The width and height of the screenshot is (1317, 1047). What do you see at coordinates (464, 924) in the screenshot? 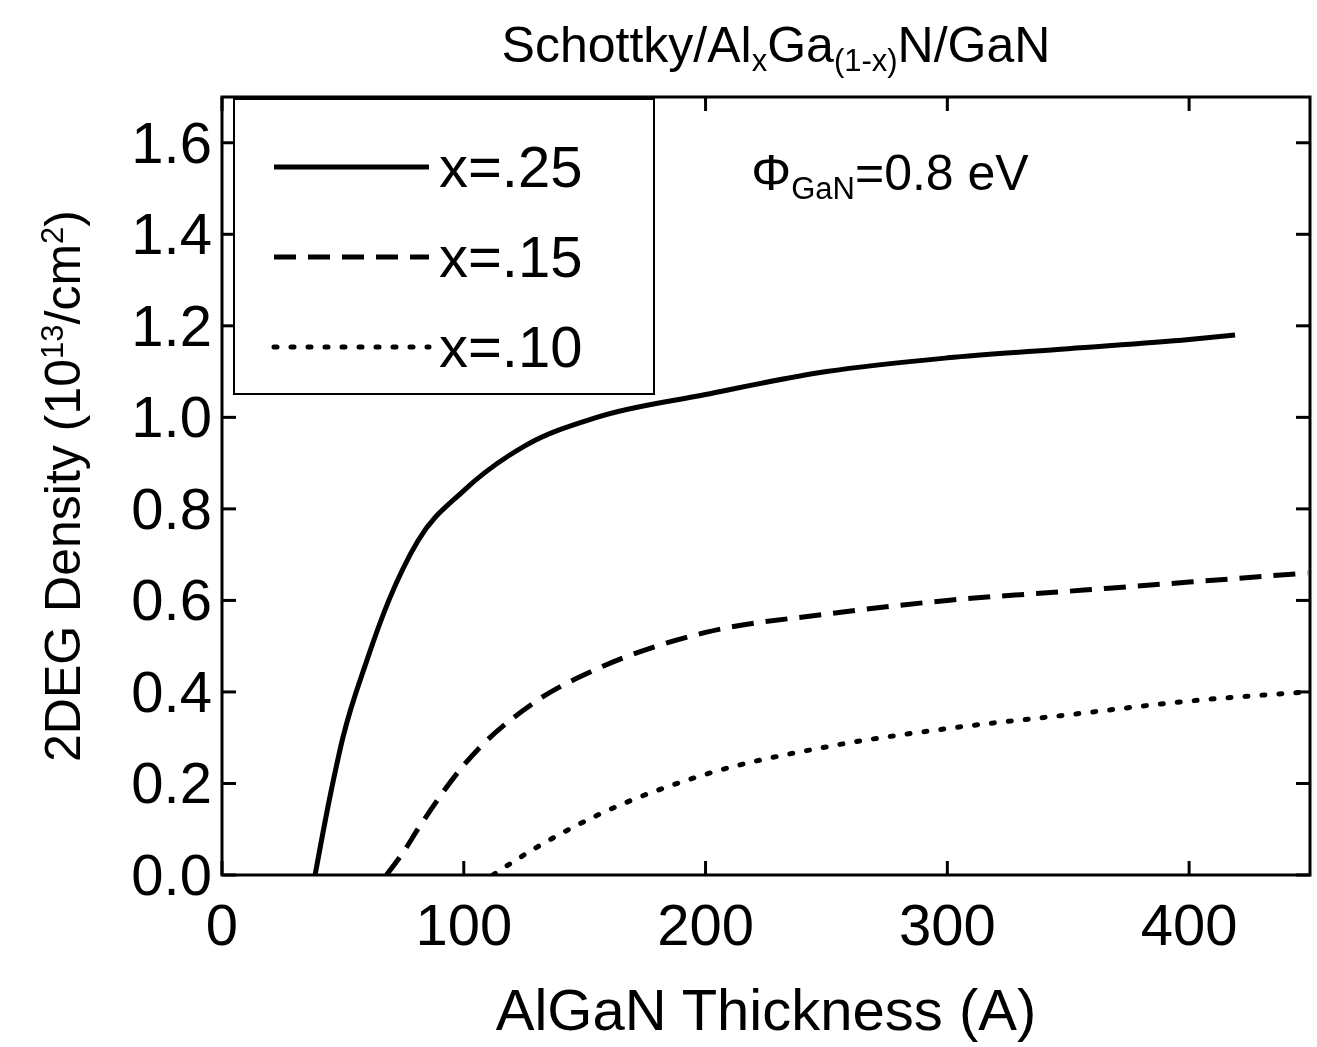
I see `x-tick-label: 100` at bounding box center [464, 924].